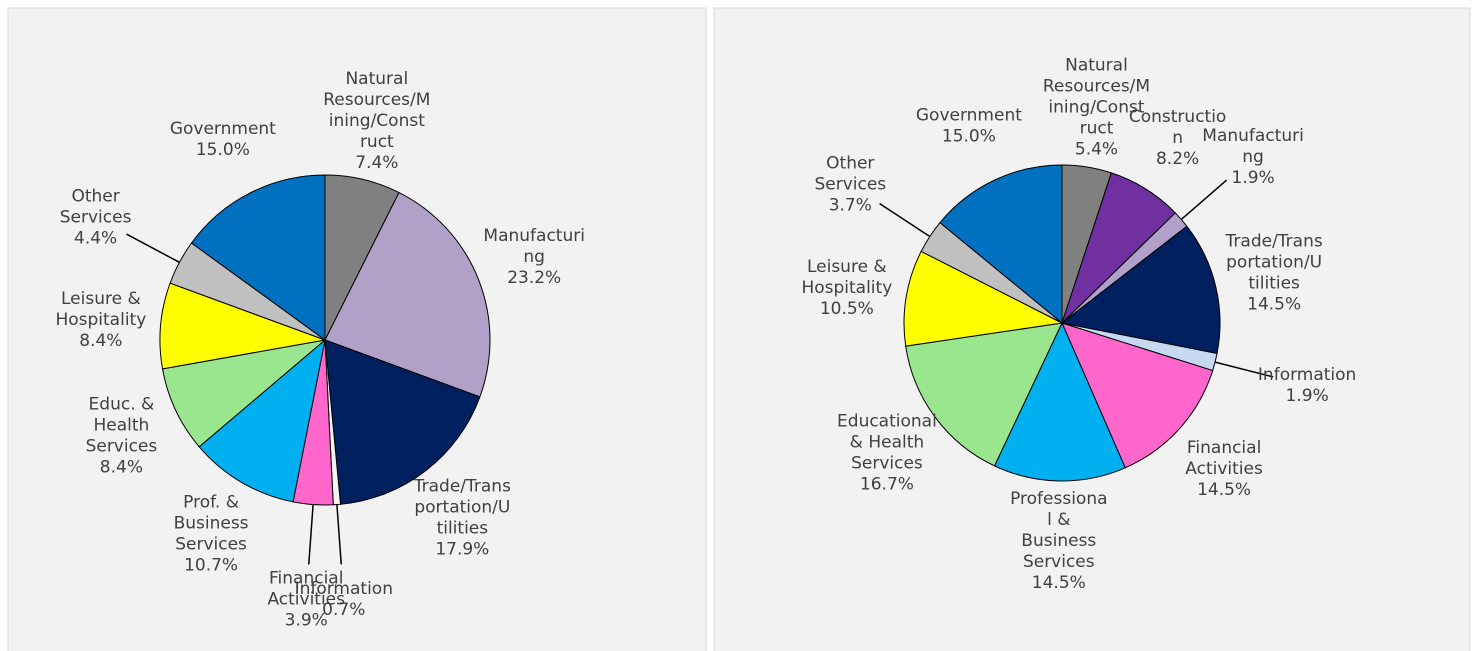 This screenshot has height=651, width=1476. I want to click on label-line: n, so click(1177, 138).